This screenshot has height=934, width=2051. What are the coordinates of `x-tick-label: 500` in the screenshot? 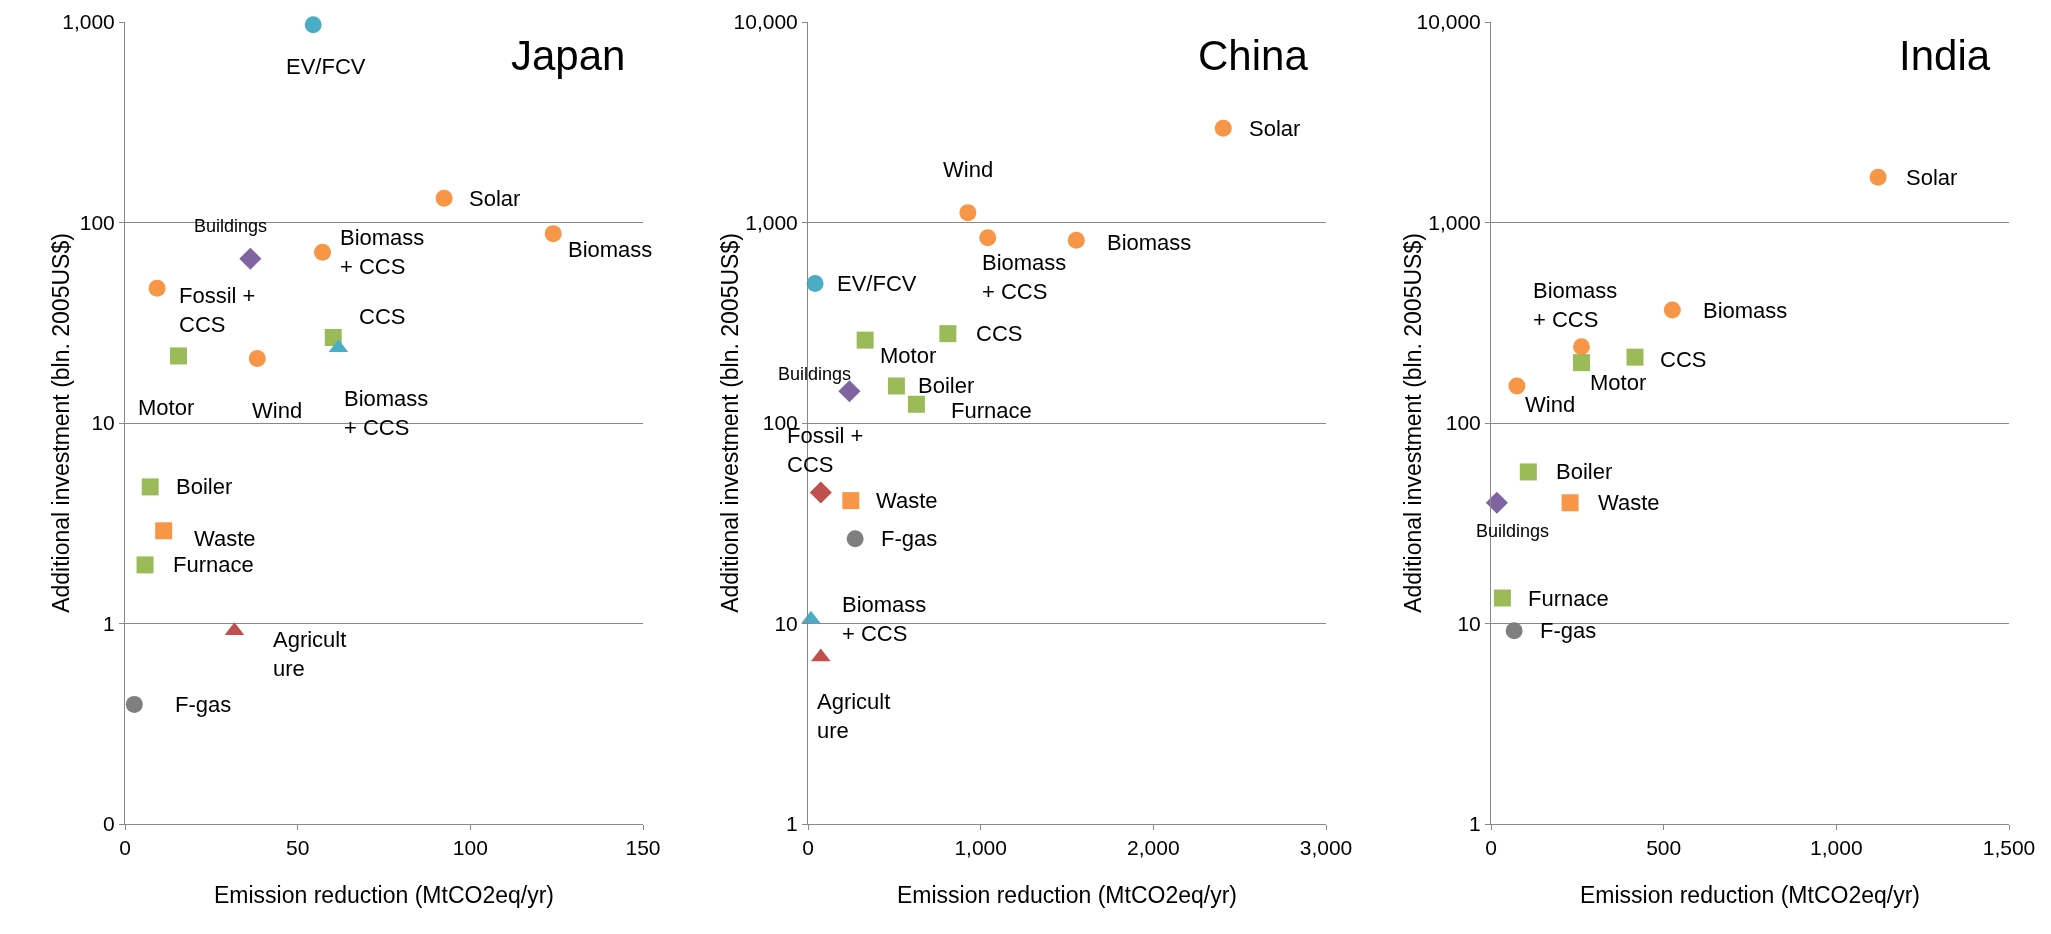 It's located at (1664, 848).